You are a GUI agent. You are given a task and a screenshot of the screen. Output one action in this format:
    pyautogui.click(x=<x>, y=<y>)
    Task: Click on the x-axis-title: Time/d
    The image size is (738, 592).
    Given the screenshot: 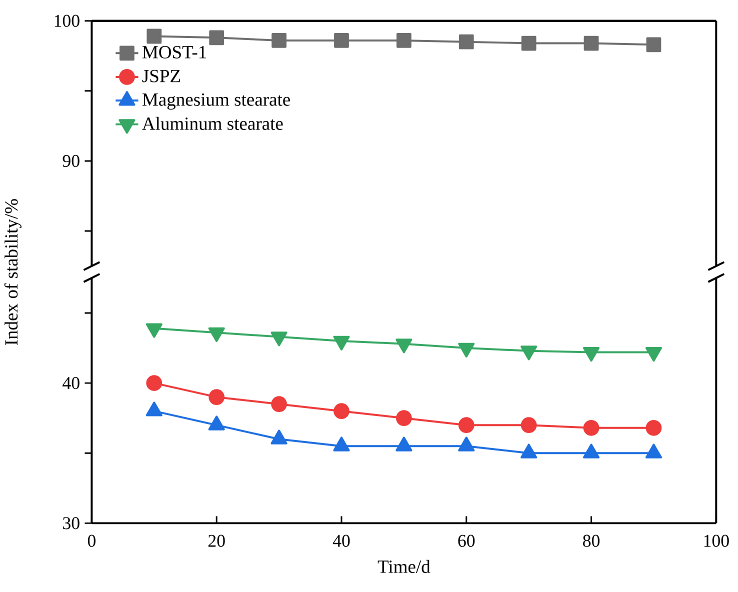 What is the action you would take?
    pyautogui.click(x=404, y=567)
    